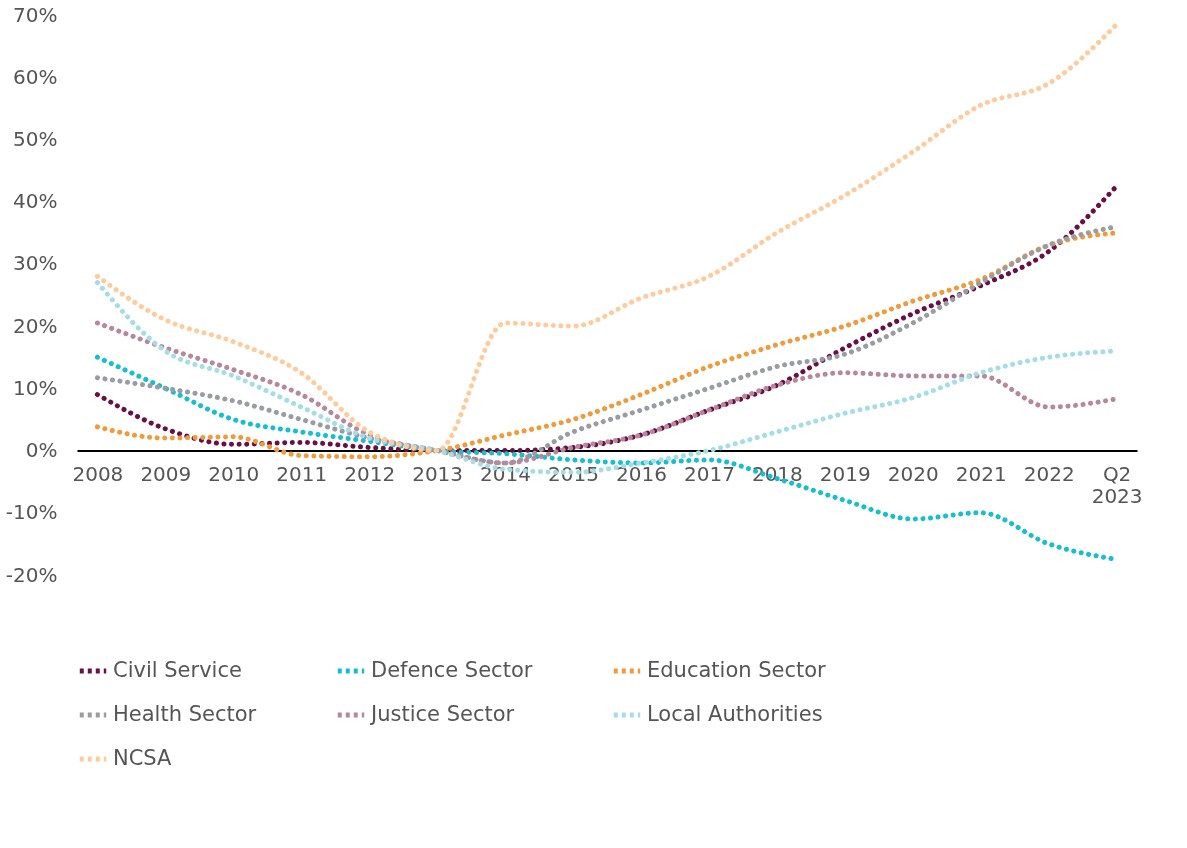  What do you see at coordinates (35, 138) in the screenshot?
I see `y-tick-label: 50%` at bounding box center [35, 138].